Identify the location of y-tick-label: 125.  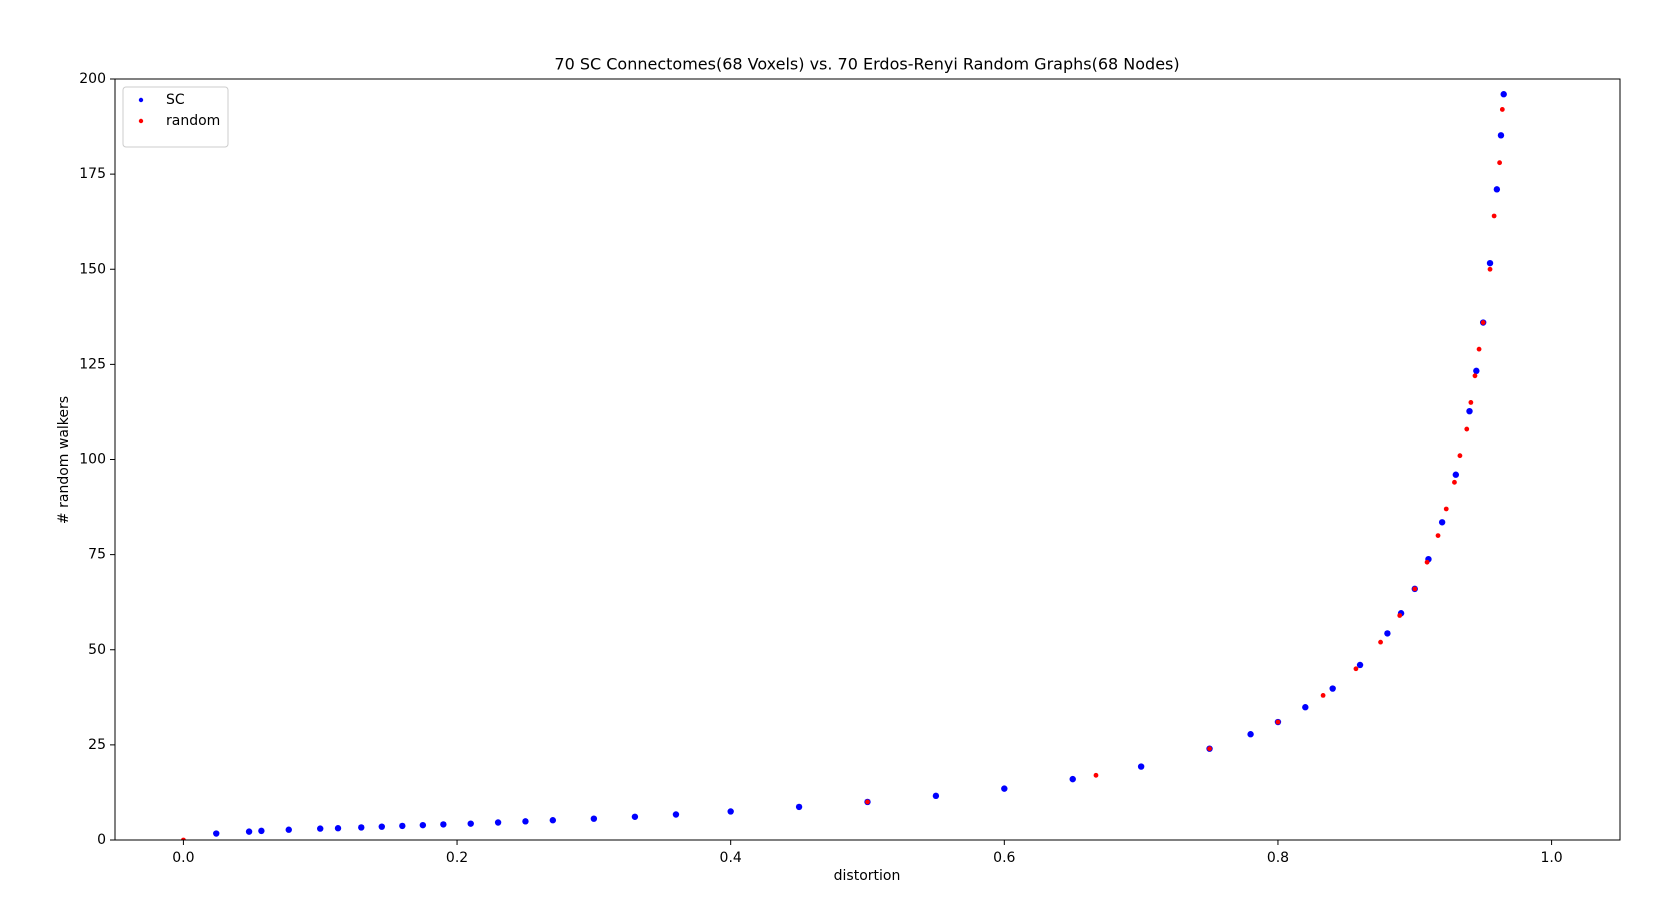
(92, 364).